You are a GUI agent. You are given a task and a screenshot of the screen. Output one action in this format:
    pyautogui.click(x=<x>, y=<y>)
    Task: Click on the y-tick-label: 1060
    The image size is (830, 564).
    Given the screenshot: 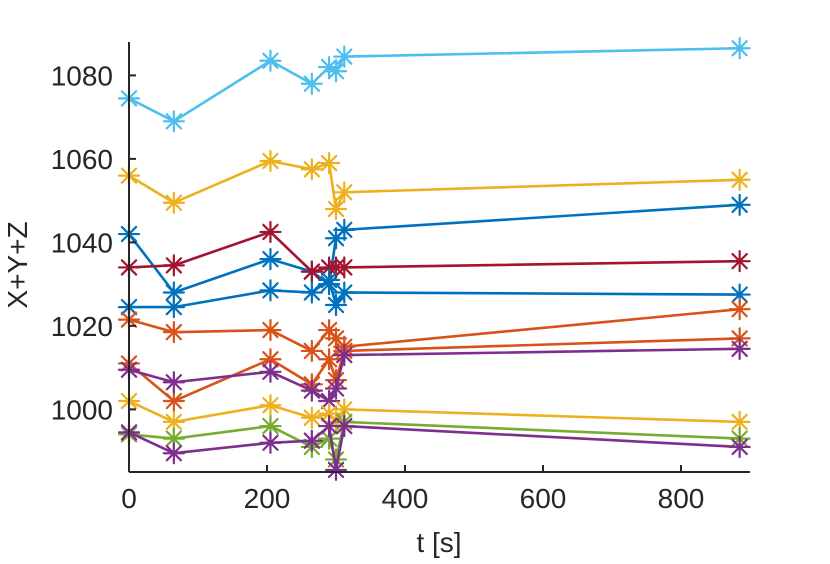 What is the action you would take?
    pyautogui.click(x=82, y=159)
    